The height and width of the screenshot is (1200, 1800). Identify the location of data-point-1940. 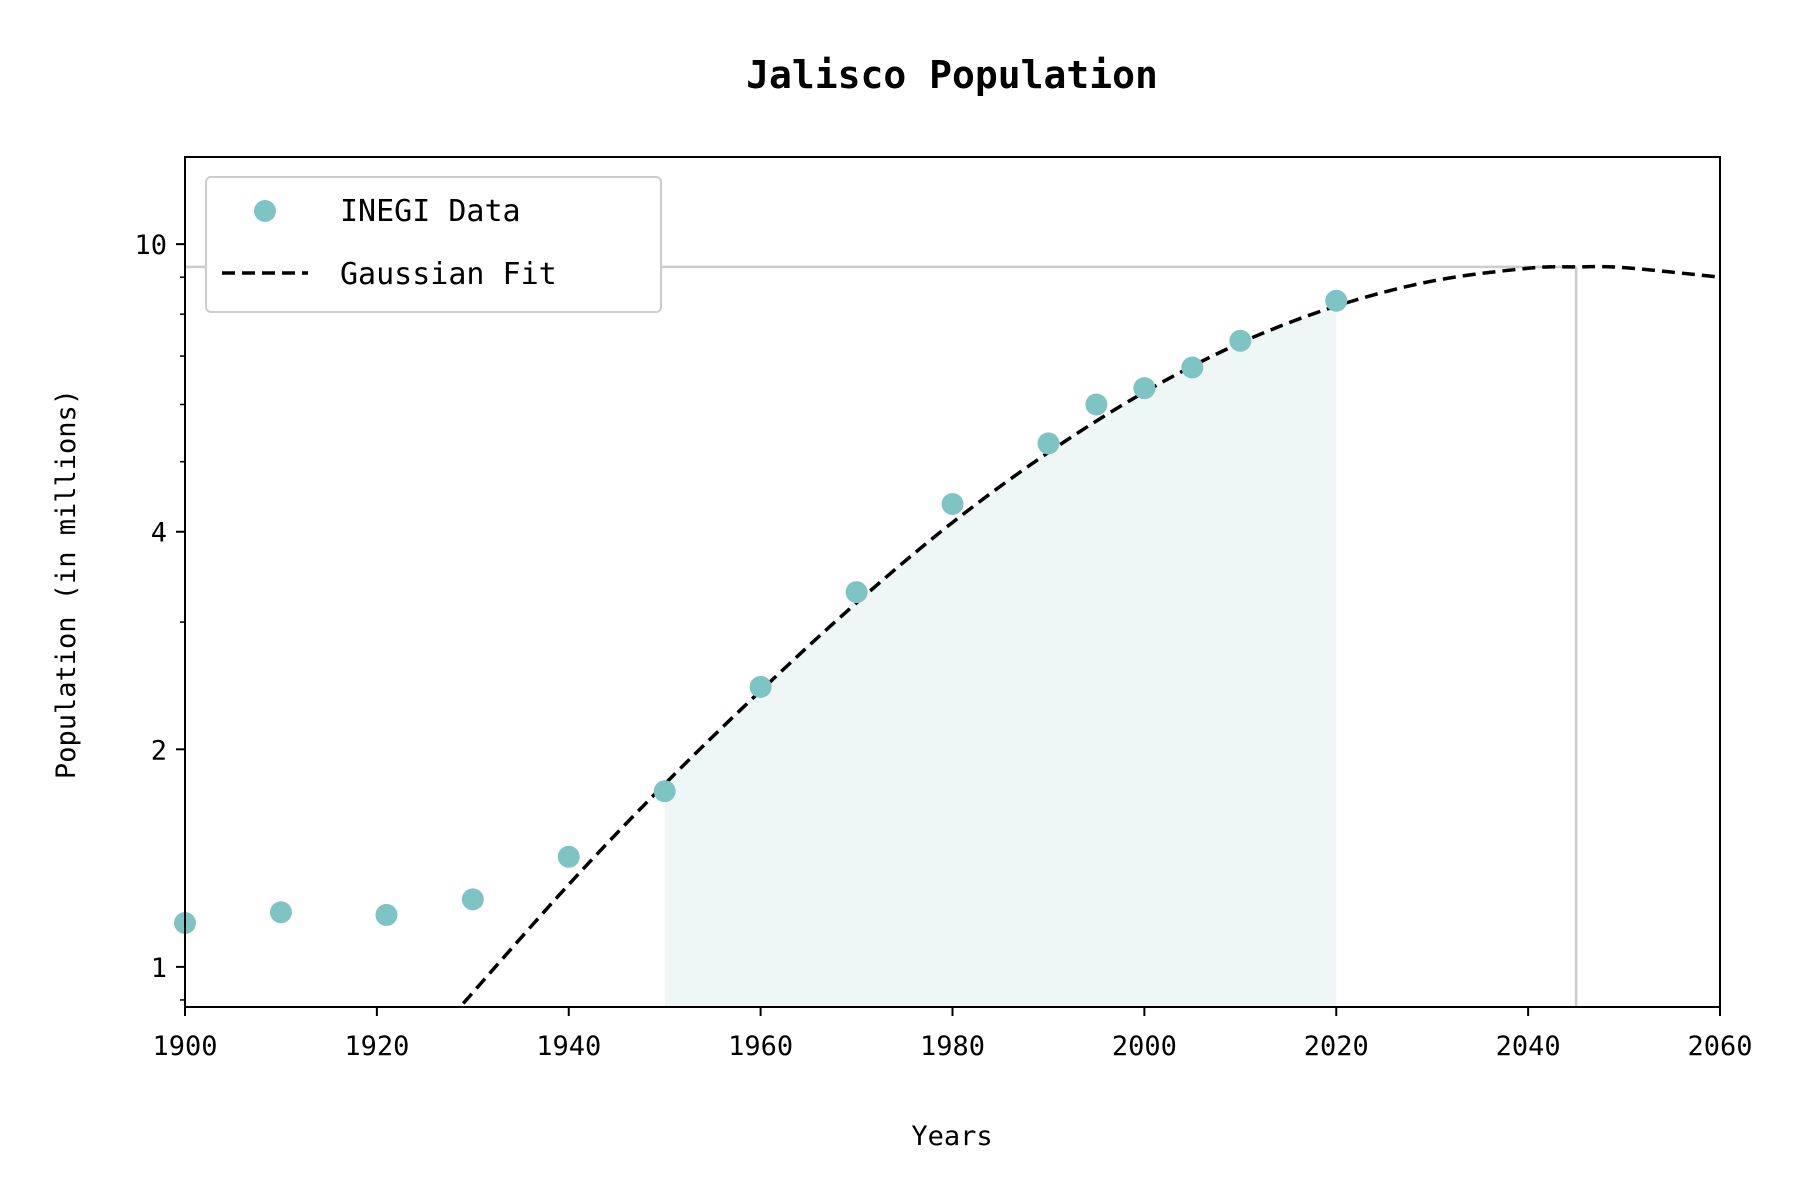
(568, 856).